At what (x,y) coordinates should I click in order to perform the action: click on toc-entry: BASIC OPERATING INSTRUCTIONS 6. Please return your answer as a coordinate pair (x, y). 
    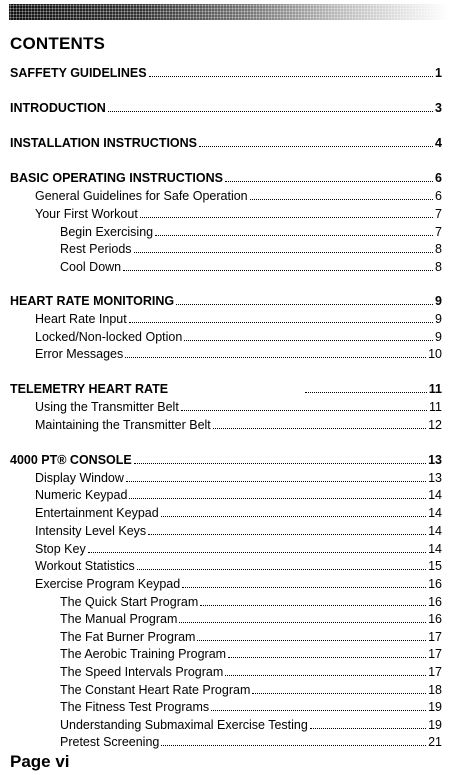
    Looking at the image, I should click on (226, 178).